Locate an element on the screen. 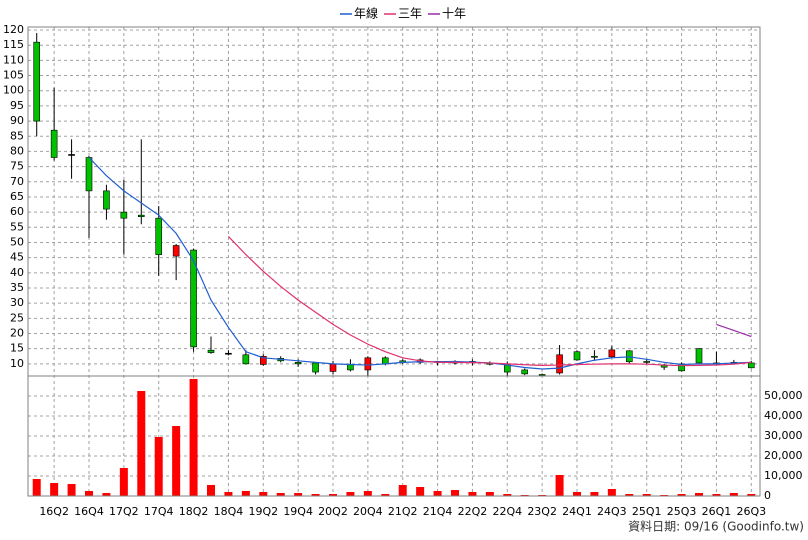 The image size is (808, 540). y-tick-label: 80 is located at coordinates (17, 150).